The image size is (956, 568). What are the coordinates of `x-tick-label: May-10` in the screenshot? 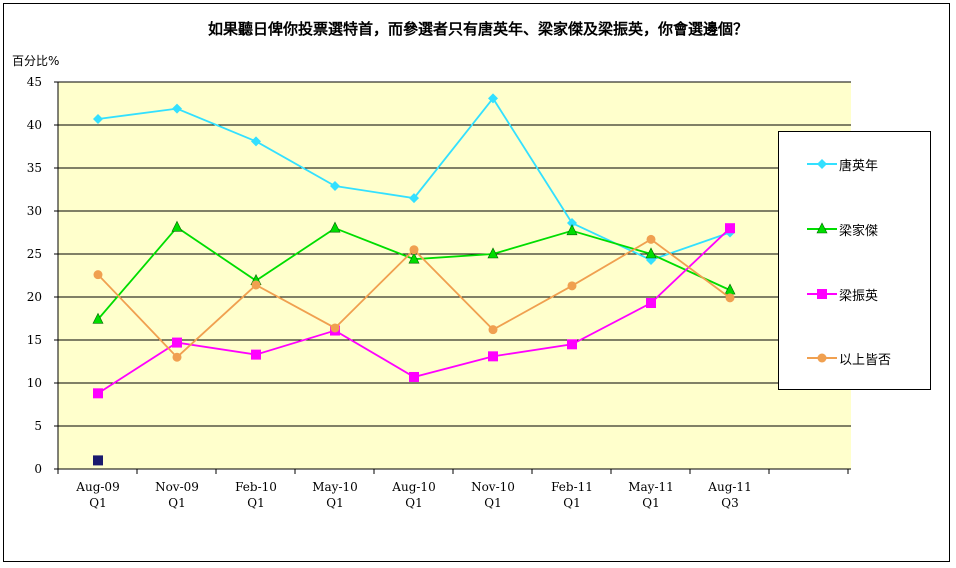 It's located at (335, 487).